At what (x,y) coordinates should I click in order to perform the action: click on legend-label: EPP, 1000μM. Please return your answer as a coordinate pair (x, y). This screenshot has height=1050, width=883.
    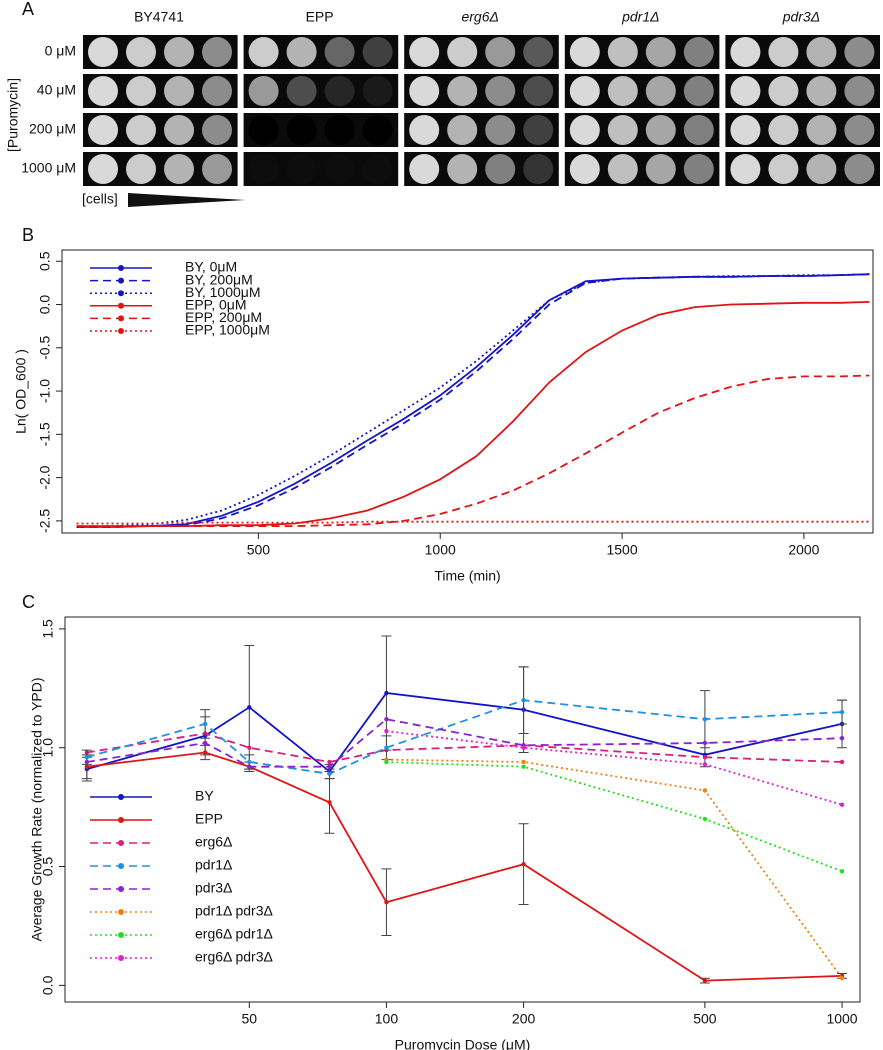
    Looking at the image, I should click on (227, 330).